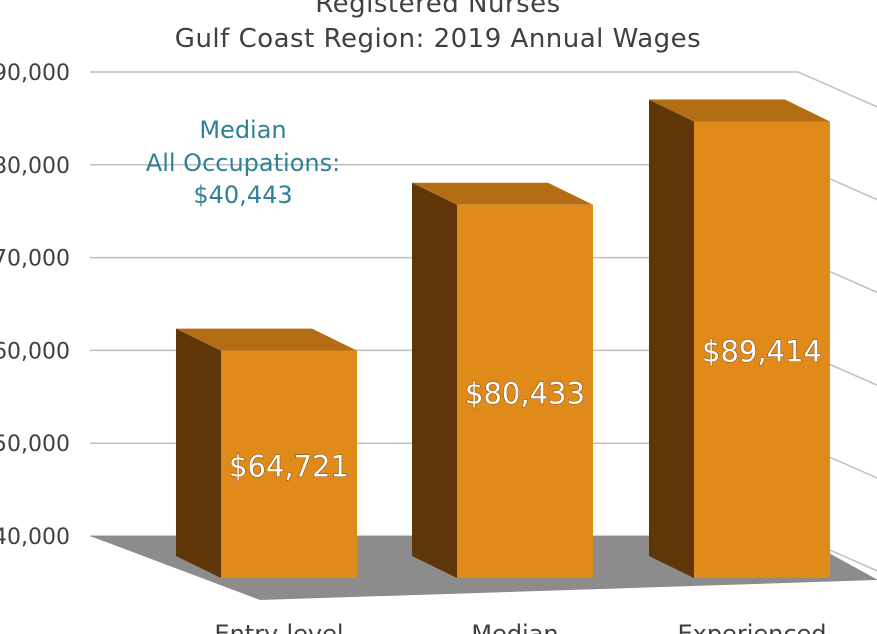 The height and width of the screenshot is (634, 877). I want to click on annotation-line: $40,443, so click(242, 195).